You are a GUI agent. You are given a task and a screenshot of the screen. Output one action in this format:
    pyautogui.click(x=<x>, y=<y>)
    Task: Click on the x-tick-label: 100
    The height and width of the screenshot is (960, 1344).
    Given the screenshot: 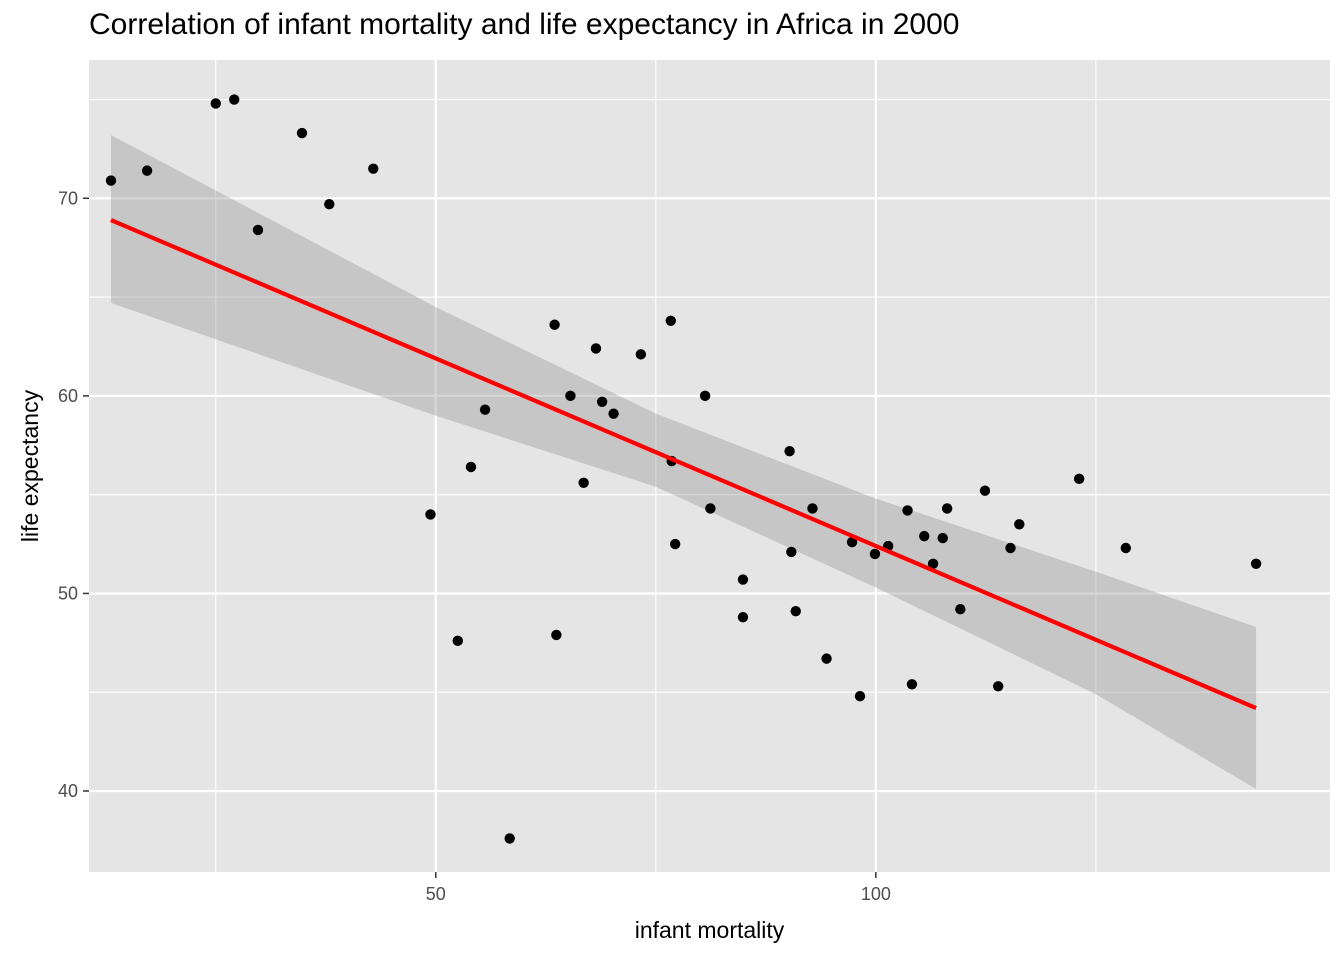 What is the action you would take?
    pyautogui.click(x=876, y=894)
    